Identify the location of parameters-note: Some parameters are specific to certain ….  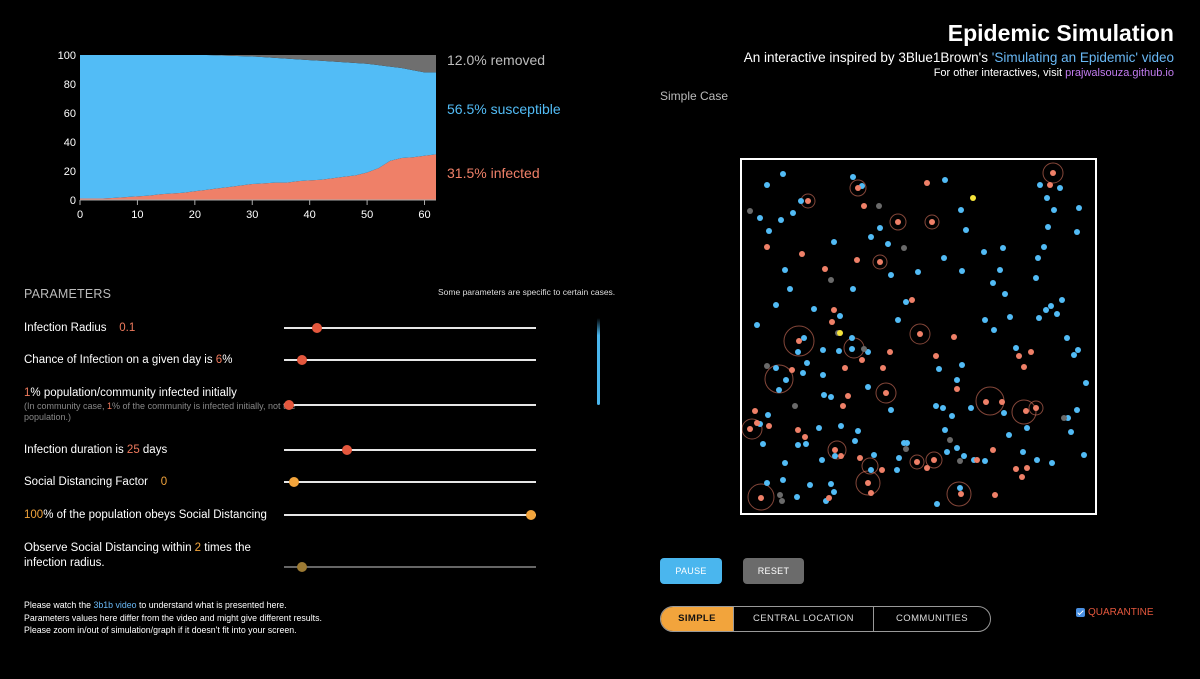
(527, 292).